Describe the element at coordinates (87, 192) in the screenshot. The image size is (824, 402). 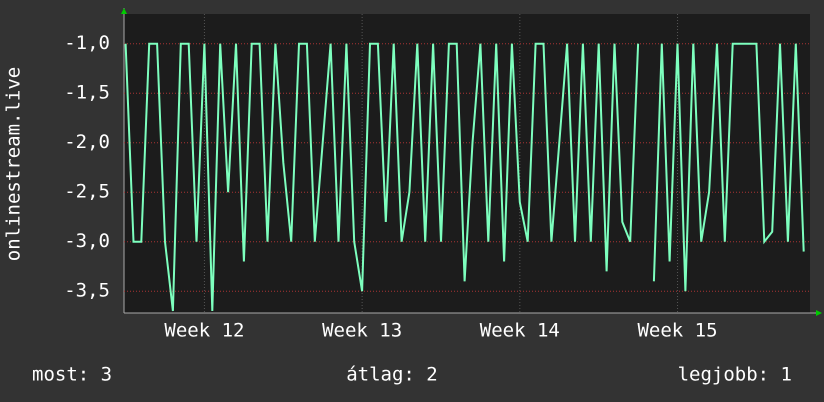
I see `y-tick-label: -2,5` at that location.